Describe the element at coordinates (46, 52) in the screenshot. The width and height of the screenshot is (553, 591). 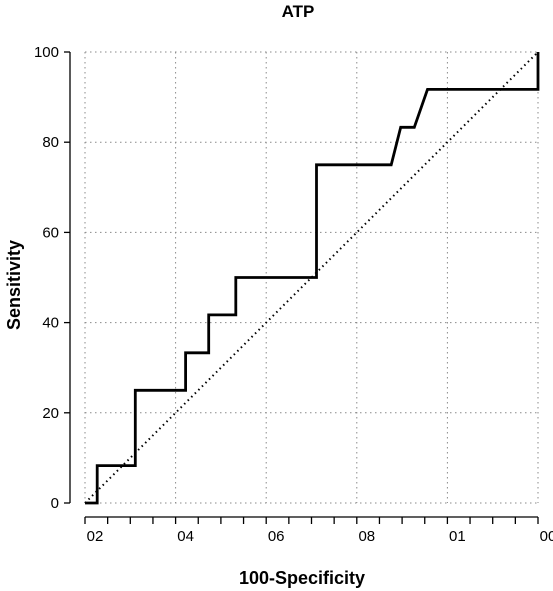
I see `y-tick-label: 100` at that location.